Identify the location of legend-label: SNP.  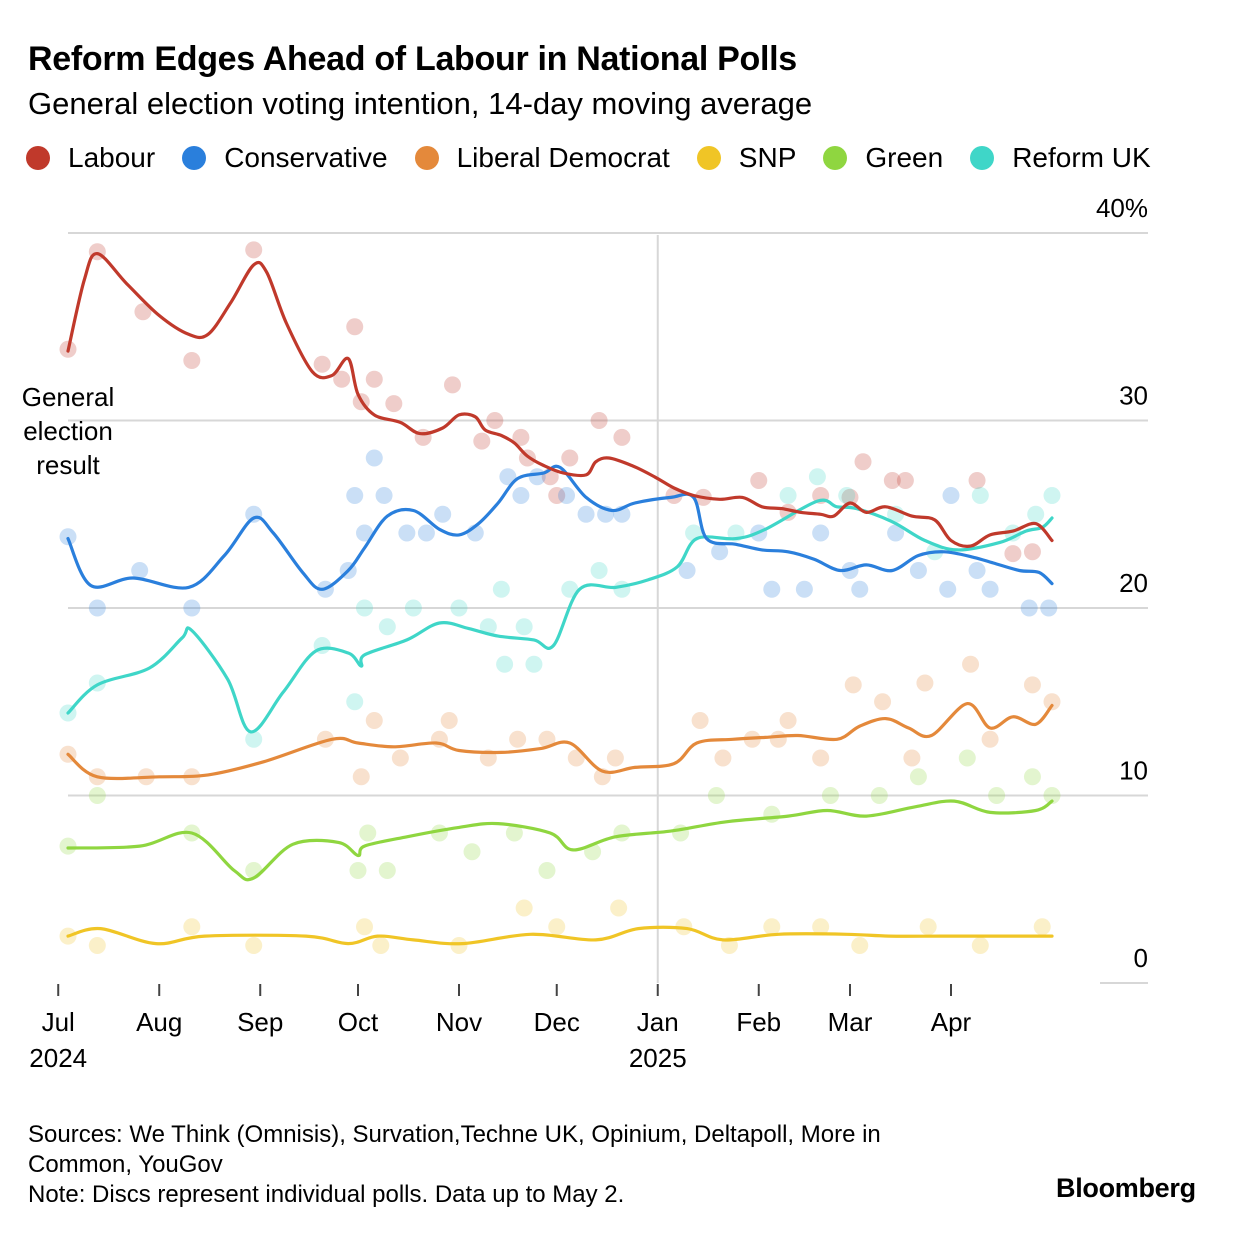
(767, 157).